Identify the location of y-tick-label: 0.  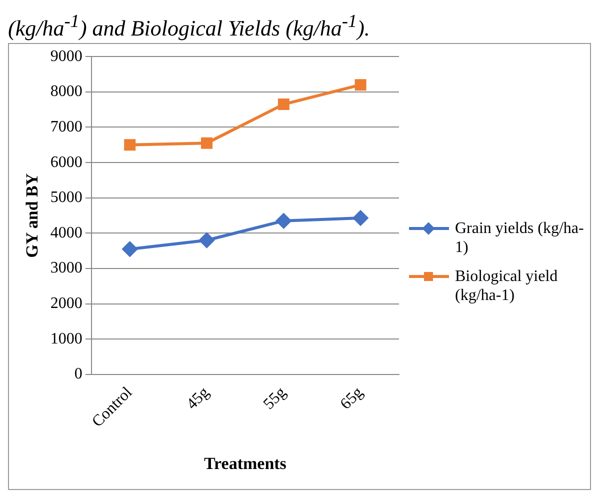
(78, 374).